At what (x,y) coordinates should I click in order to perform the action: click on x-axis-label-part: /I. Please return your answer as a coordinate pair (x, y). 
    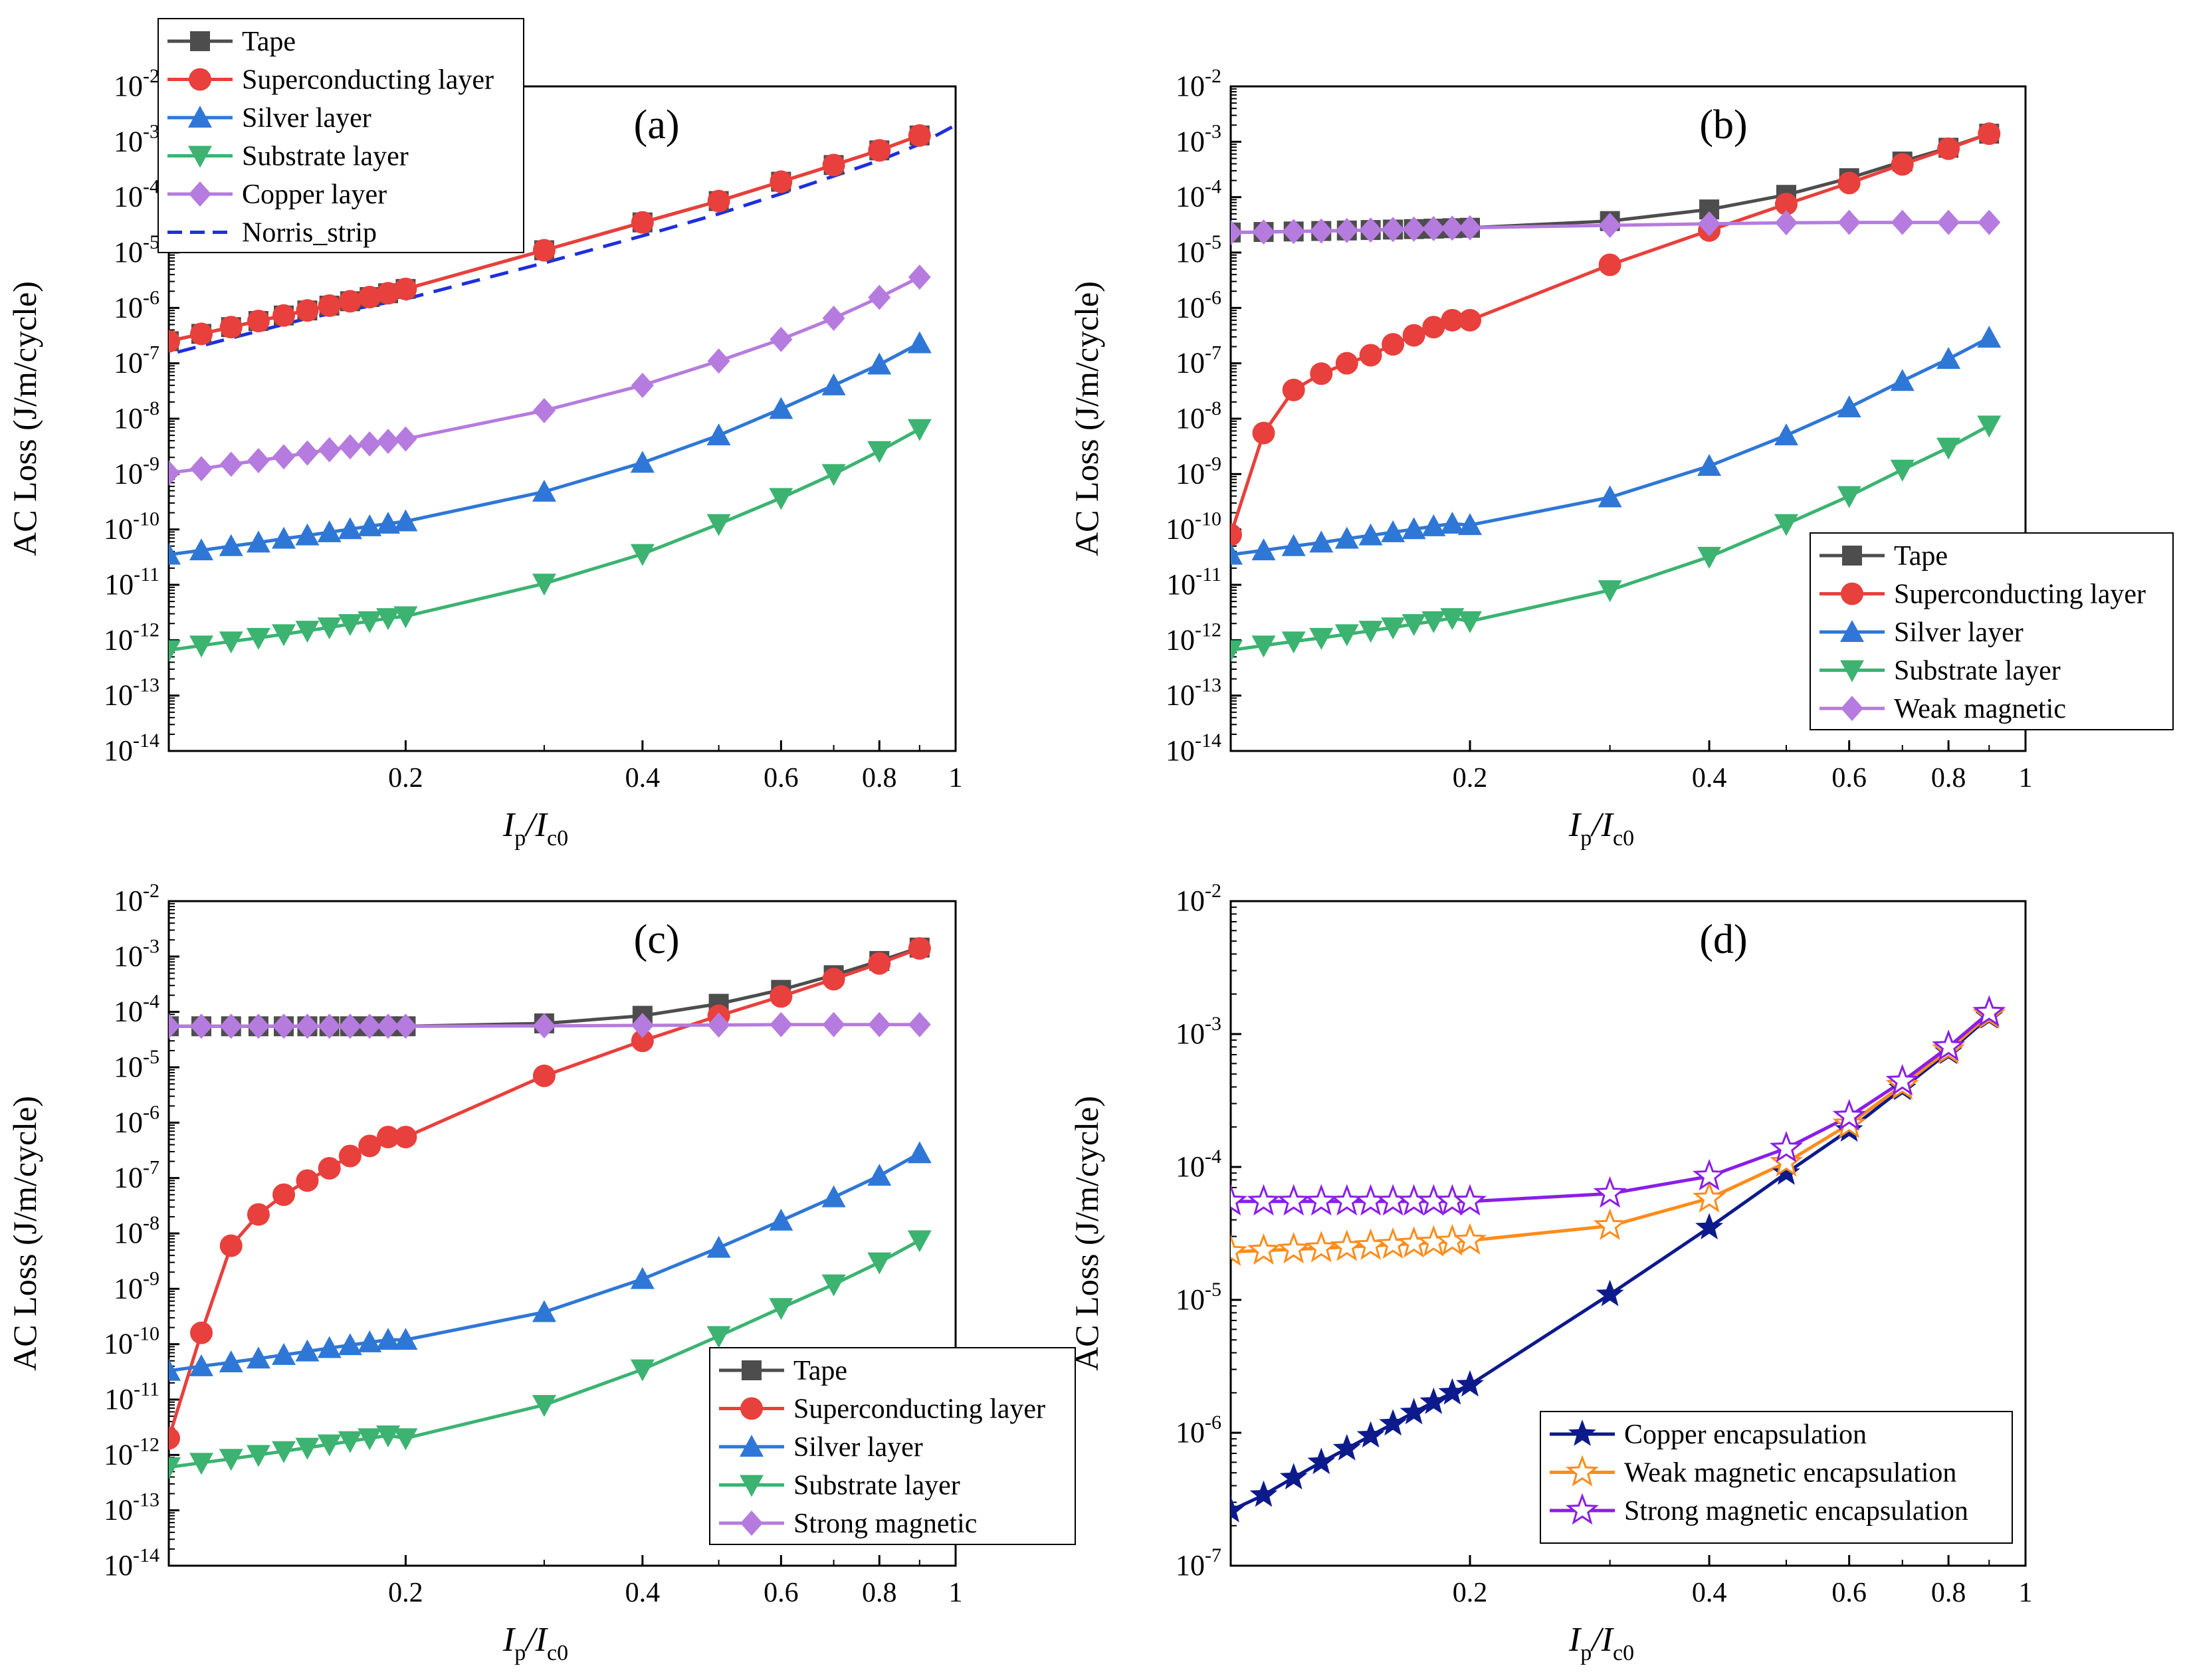
    Looking at the image, I should click on (536, 825).